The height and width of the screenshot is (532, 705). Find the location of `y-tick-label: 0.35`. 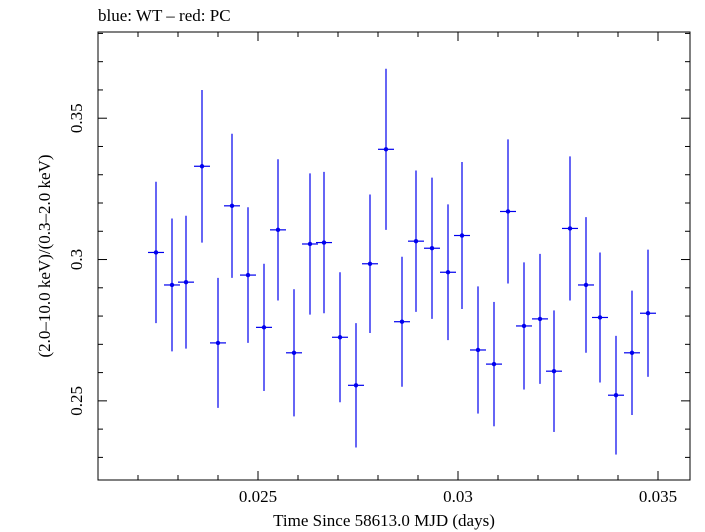

y-tick-label: 0.35 is located at coordinates (76, 118).